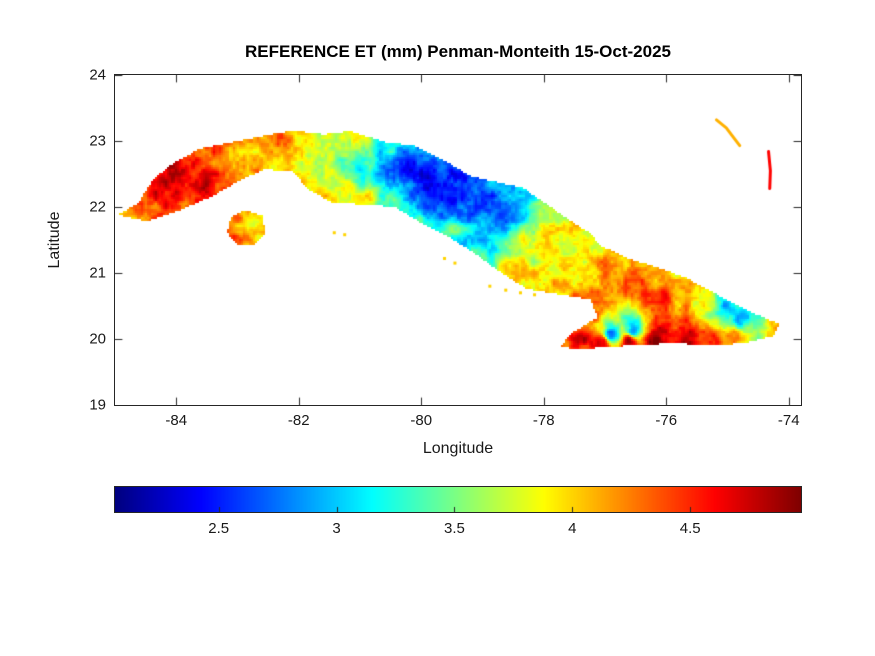 The image size is (875, 656). What do you see at coordinates (97, 141) in the screenshot?
I see `y-tick-label: 23` at bounding box center [97, 141].